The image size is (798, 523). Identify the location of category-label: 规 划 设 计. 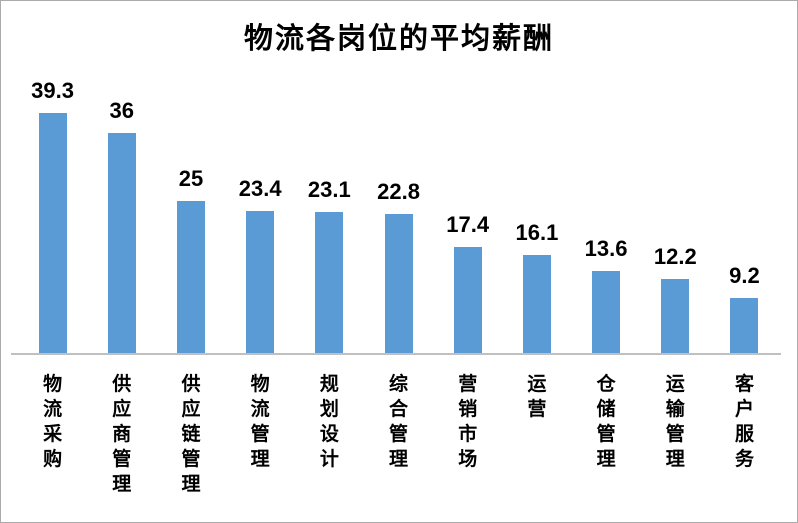
(329, 422).